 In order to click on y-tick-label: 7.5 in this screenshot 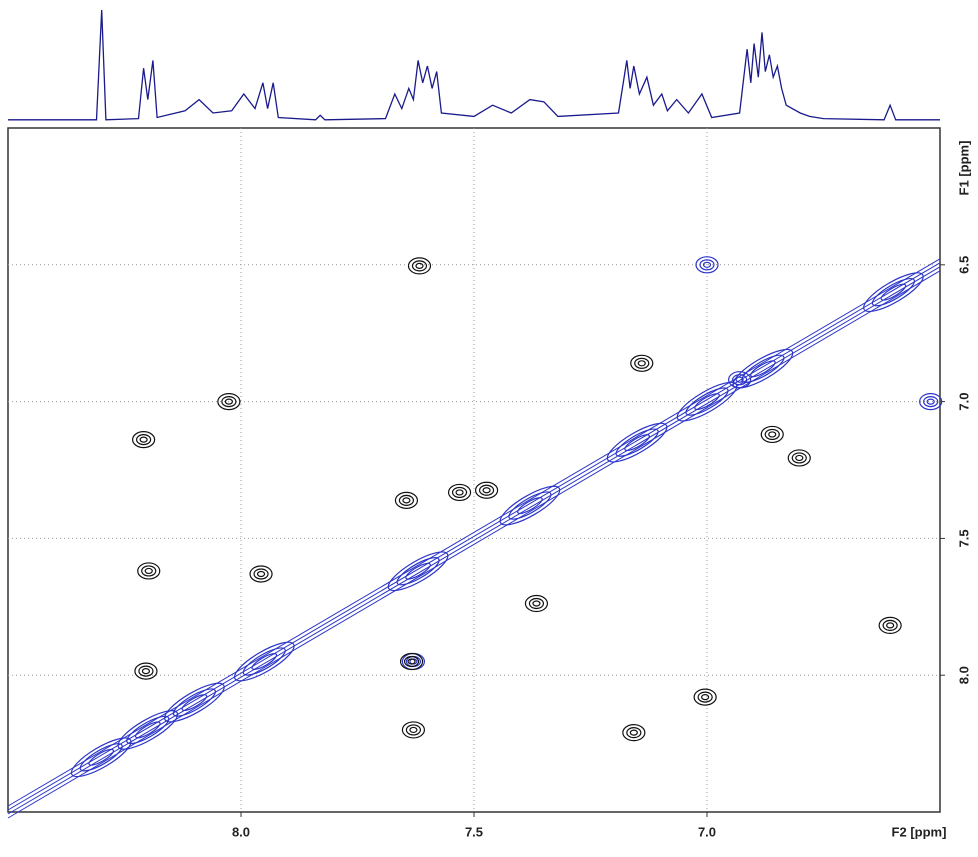, I will do `click(963, 538)`.